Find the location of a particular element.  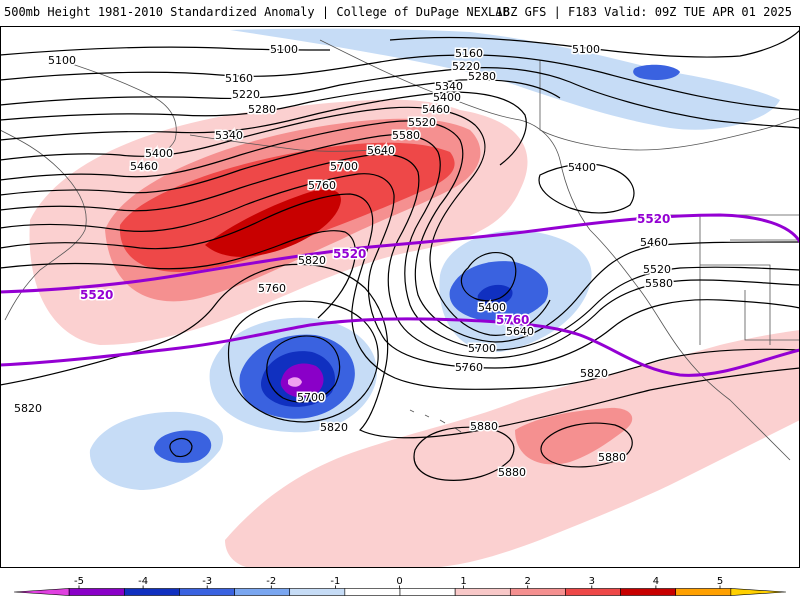

label-5280-w: 5280 is located at coordinates (262, 109).